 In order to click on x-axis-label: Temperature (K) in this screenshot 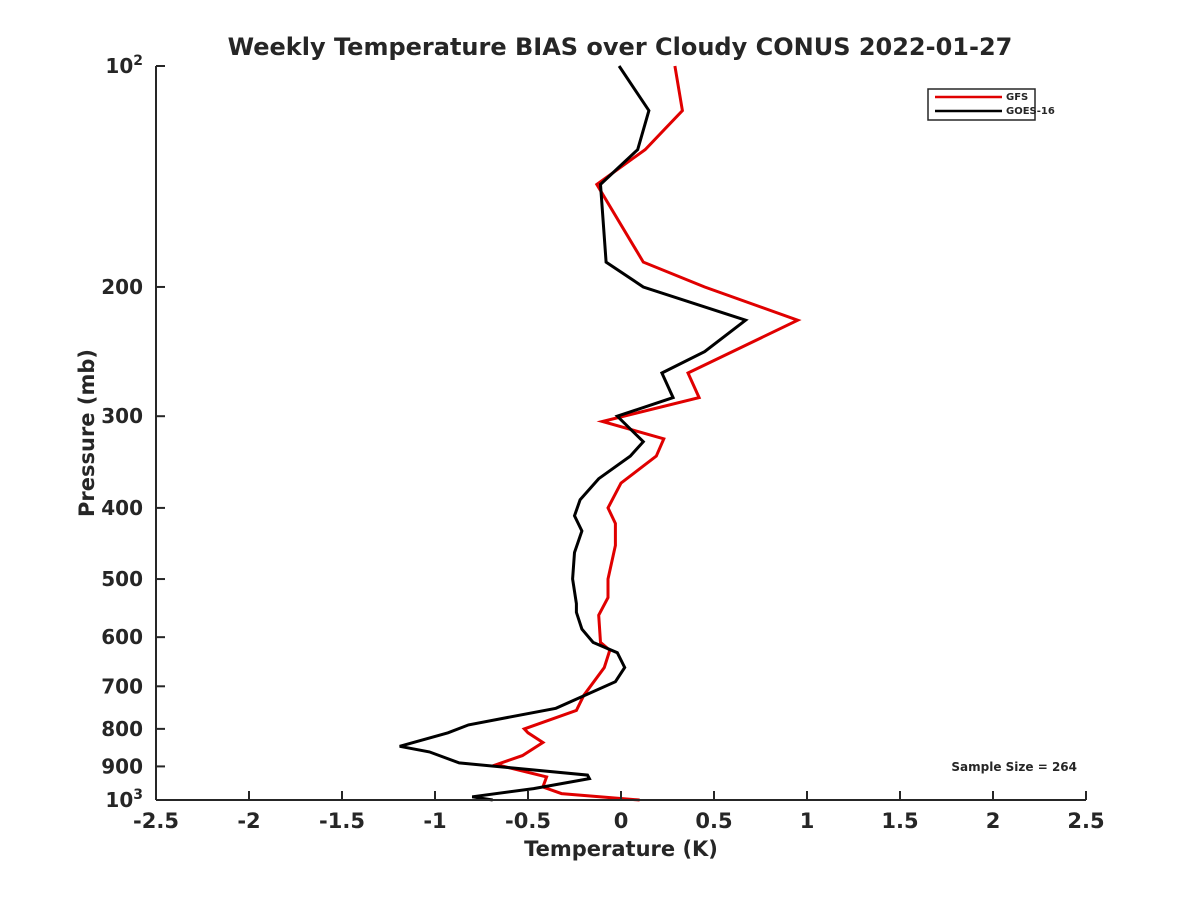, I will do `click(621, 849)`.